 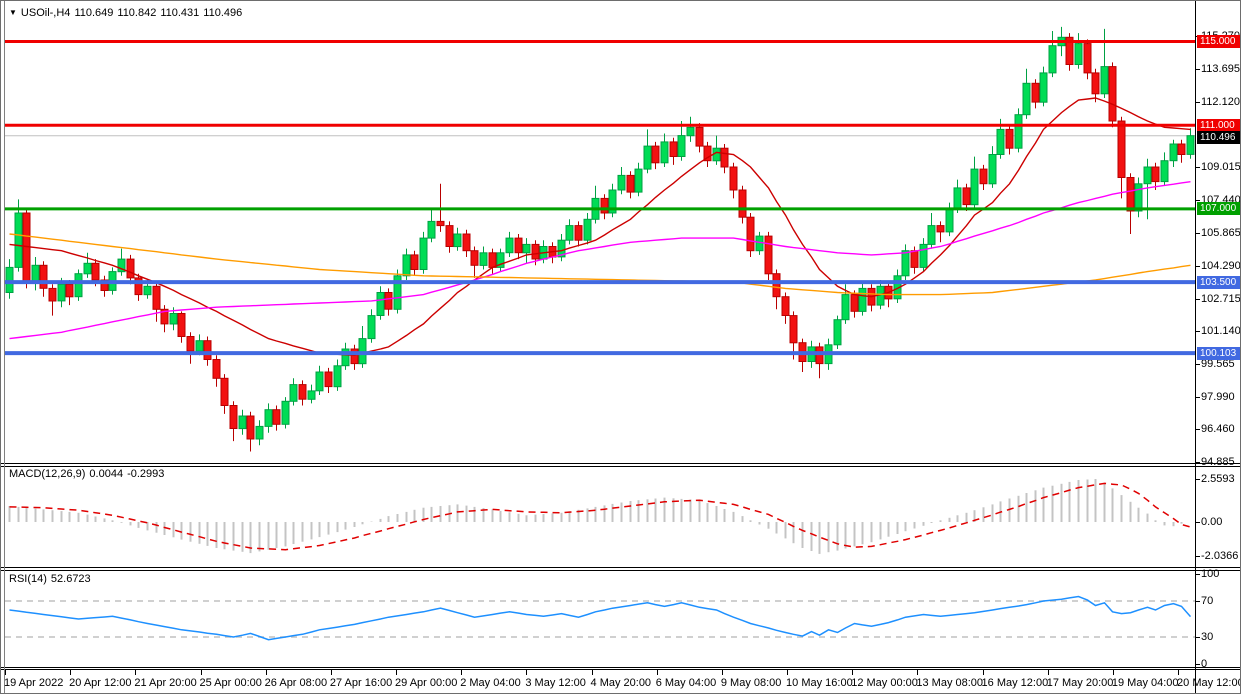 I want to click on macd-tick-label: 2.5593, so click(x=1218, y=479).